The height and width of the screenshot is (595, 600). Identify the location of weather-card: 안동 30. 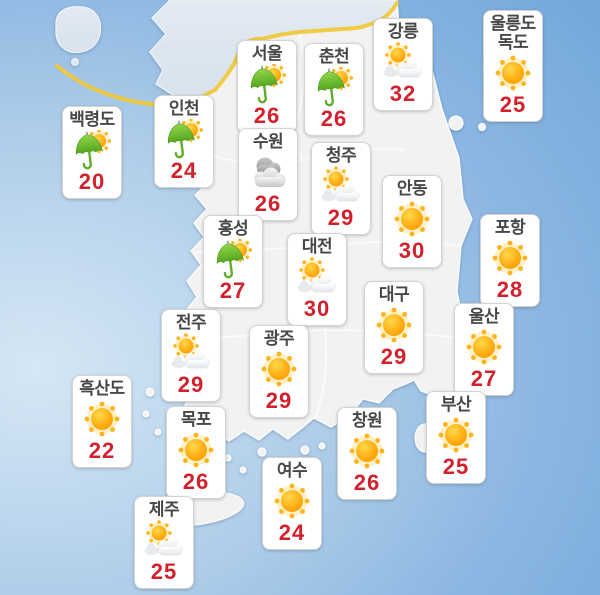
(412, 222).